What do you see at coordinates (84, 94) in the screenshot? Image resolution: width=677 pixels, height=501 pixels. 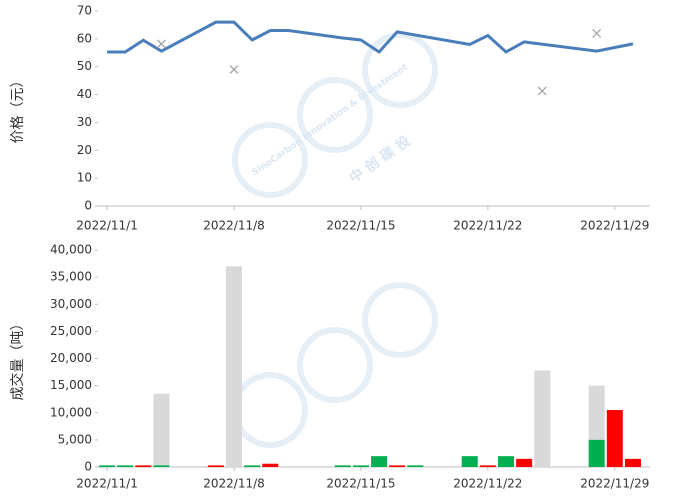 I see `y-tick-label: 40` at bounding box center [84, 94].